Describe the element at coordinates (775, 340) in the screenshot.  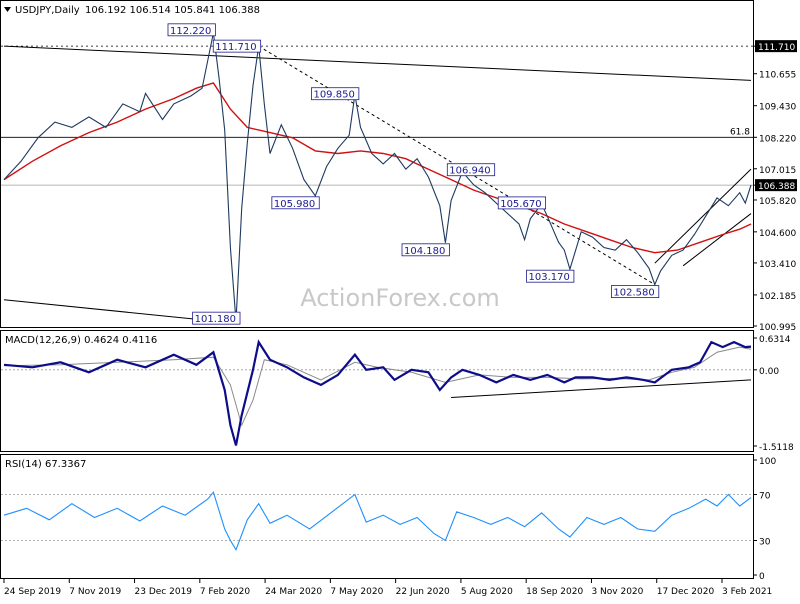
I see `macd-y-tick-label: 0.6314` at that location.